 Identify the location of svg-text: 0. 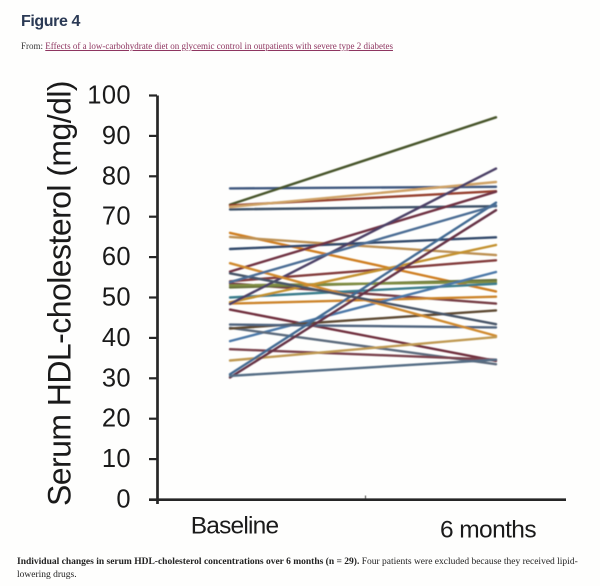
(123, 500).